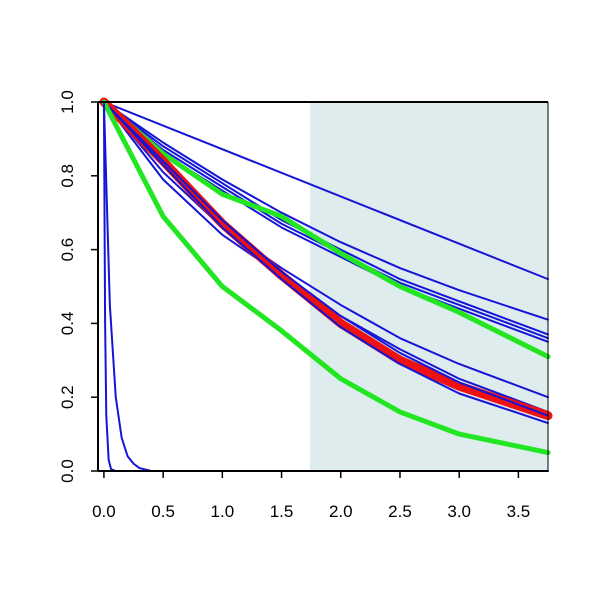 This screenshot has width=600, height=600. Describe the element at coordinates (67, 397) in the screenshot. I see `y-tick-label: 0.2` at that location.